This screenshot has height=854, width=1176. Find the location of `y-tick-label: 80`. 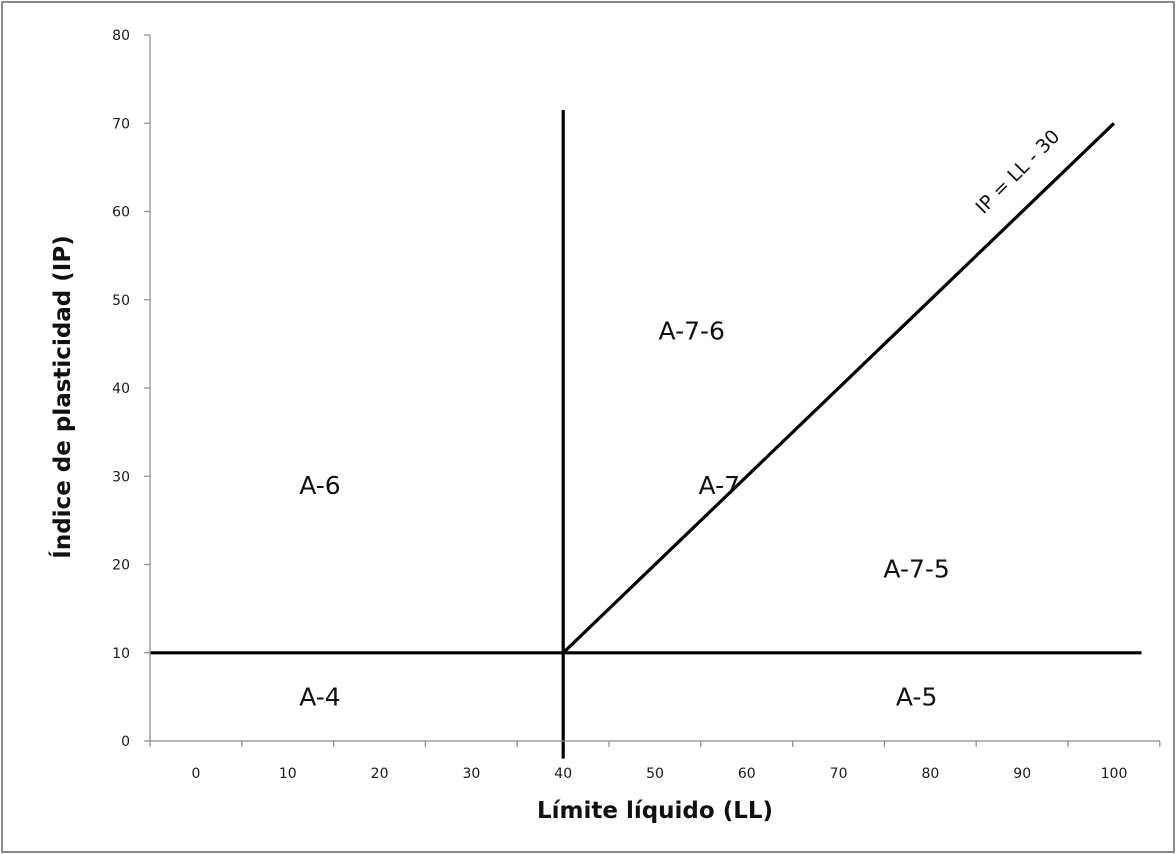

y-tick-label: 80 is located at coordinates (121, 36).